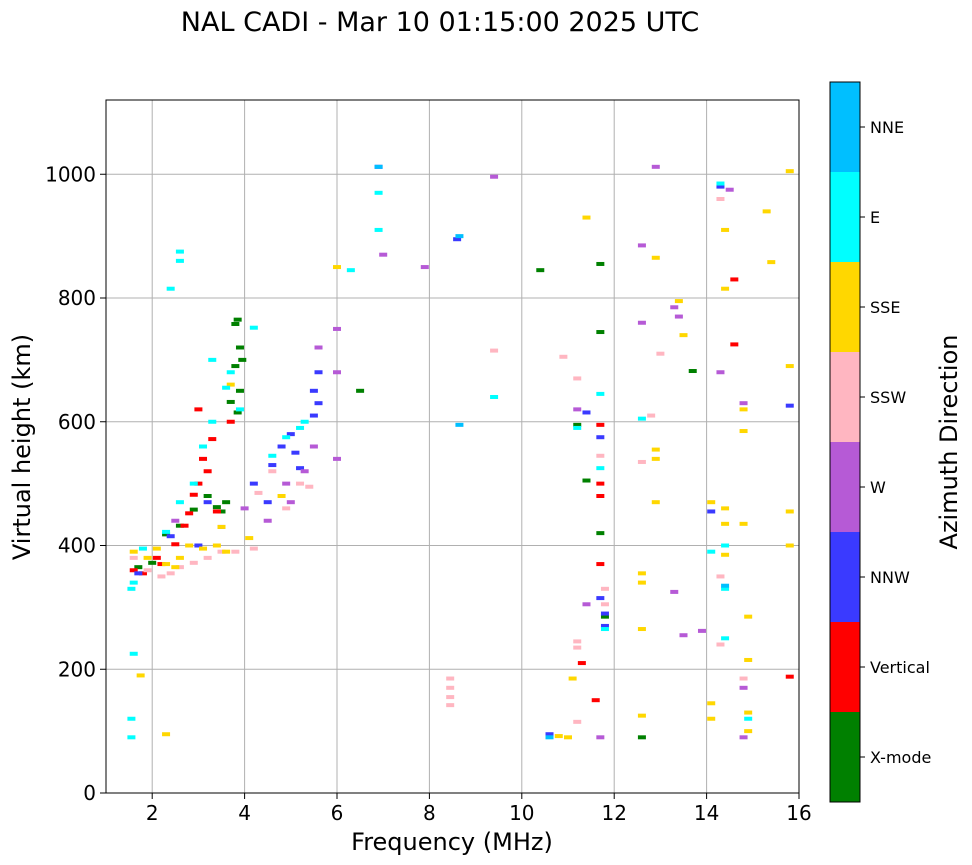 The image size is (972, 865). I want to click on colorbar-segment-vertical, so click(845, 667).